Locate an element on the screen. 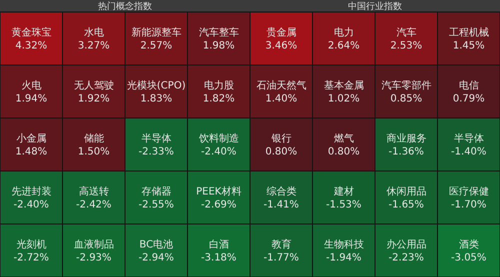 The image size is (500, 277). data-label: 2.64% is located at coordinates (344, 46).